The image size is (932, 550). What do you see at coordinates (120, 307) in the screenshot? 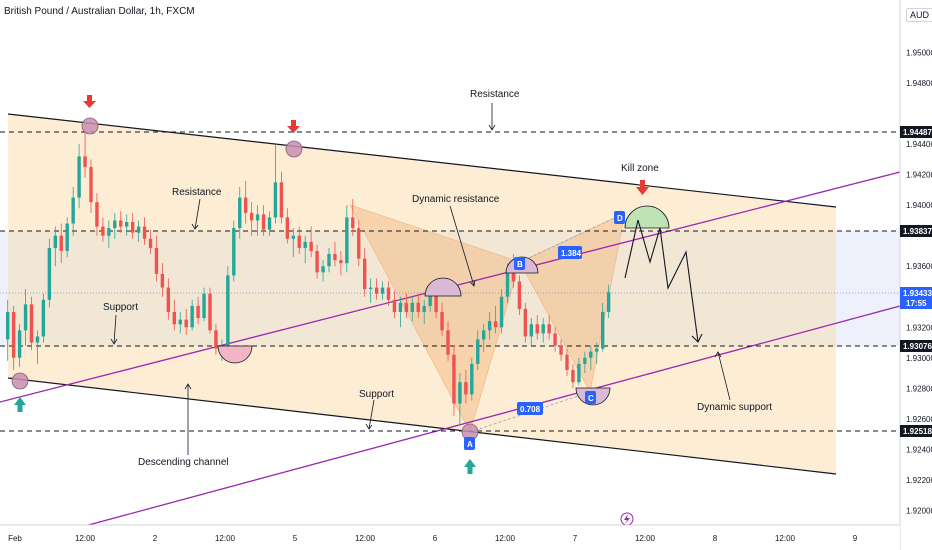
I see `annotation-support-left: Support` at bounding box center [120, 307].